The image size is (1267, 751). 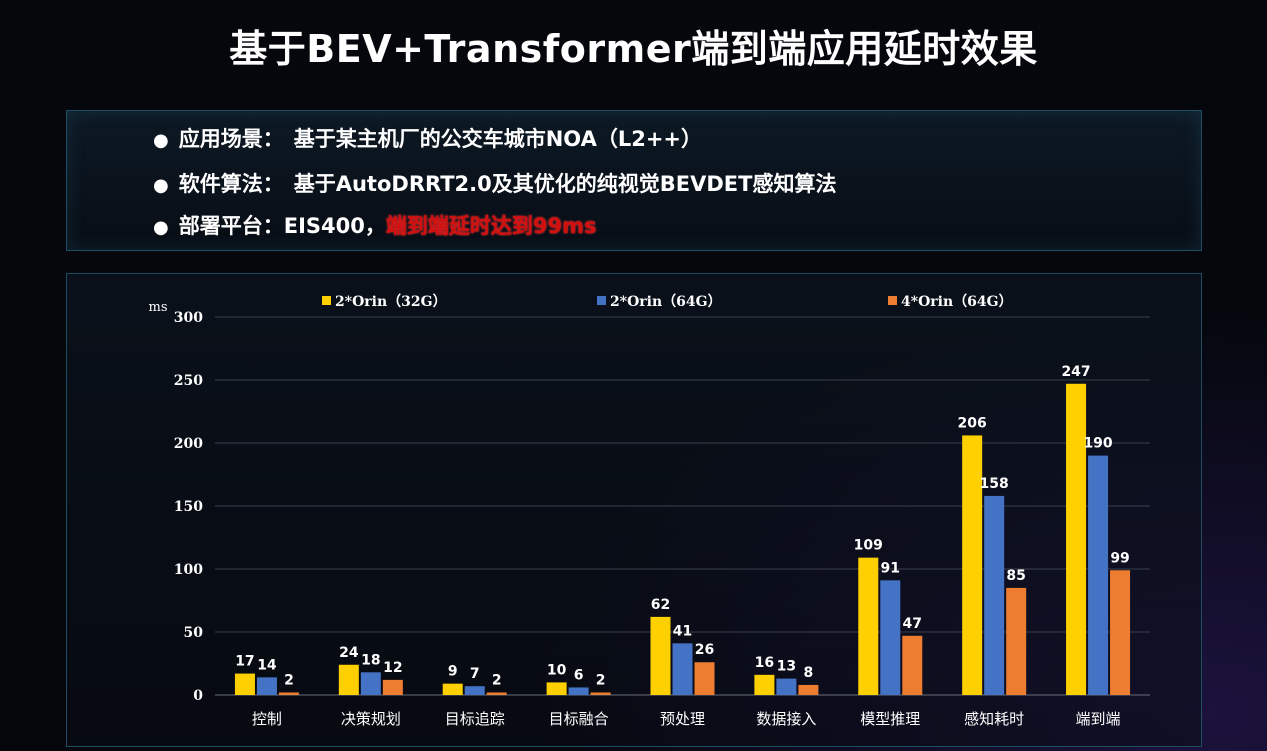 What do you see at coordinates (1097, 444) in the screenshot?
I see `data-label: 190` at bounding box center [1097, 444].